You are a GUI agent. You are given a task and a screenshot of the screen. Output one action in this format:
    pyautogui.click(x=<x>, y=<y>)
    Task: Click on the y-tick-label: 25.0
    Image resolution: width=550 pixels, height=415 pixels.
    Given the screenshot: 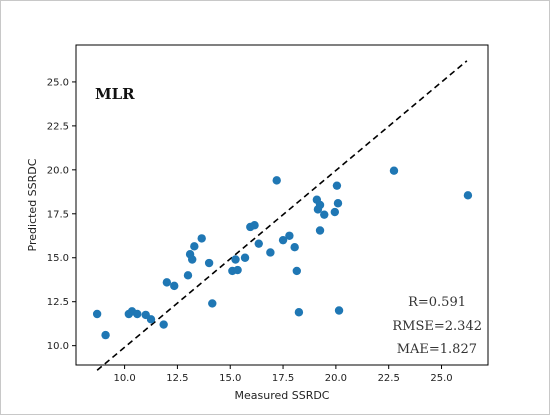 What is the action you would take?
    pyautogui.click(x=58, y=82)
    